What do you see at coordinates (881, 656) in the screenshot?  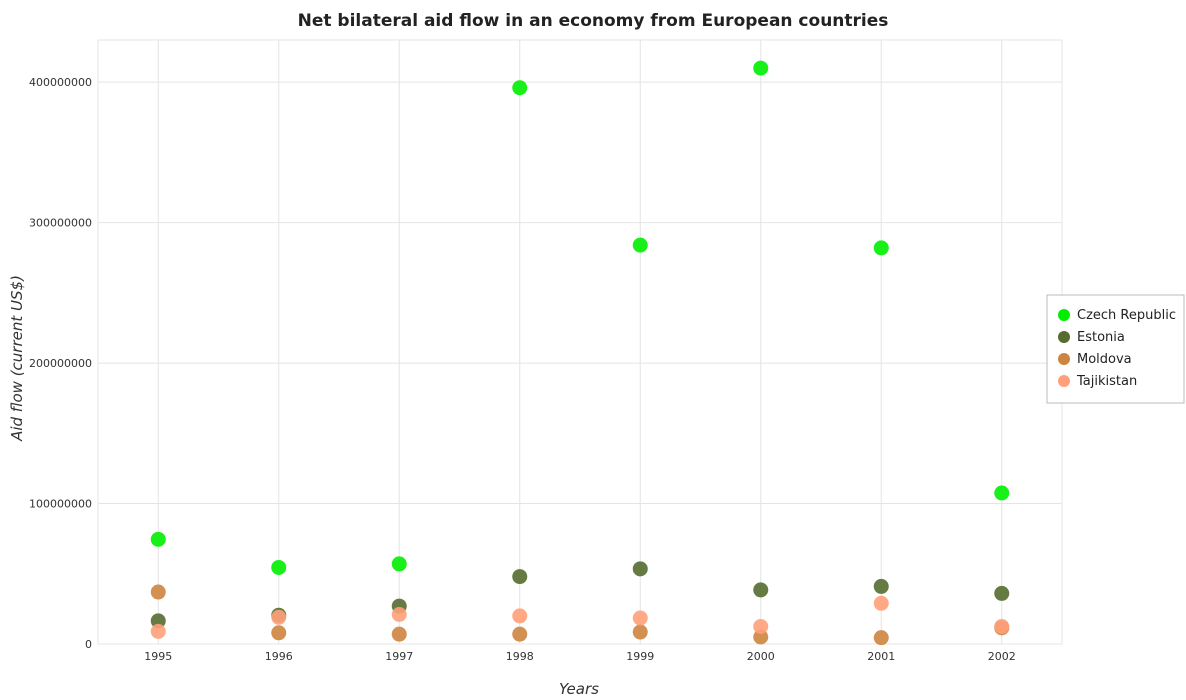 I see `x-tick-label: 2001` at bounding box center [881, 656].